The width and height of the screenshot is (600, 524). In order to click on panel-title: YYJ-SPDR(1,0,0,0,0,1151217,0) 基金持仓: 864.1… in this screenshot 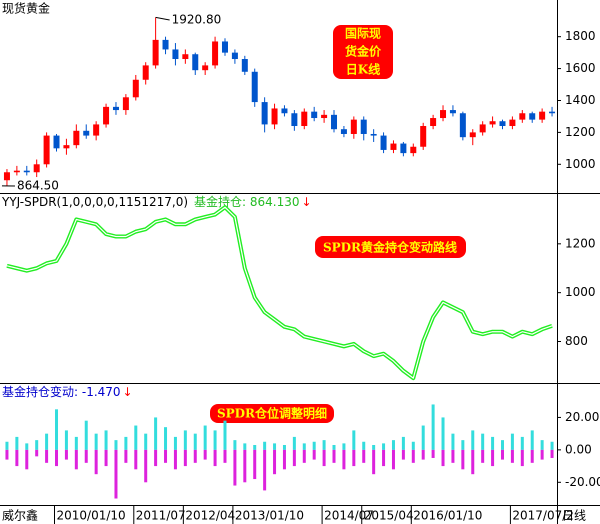, I will do `click(156, 201)`.